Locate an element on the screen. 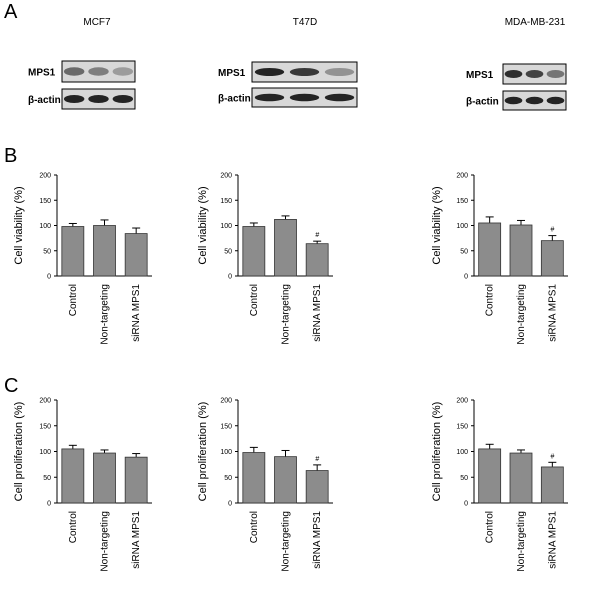 Image resolution: width=603 pixels, height=589 pixels. blot-title: MDA-MB-231 is located at coordinates (535, 22).